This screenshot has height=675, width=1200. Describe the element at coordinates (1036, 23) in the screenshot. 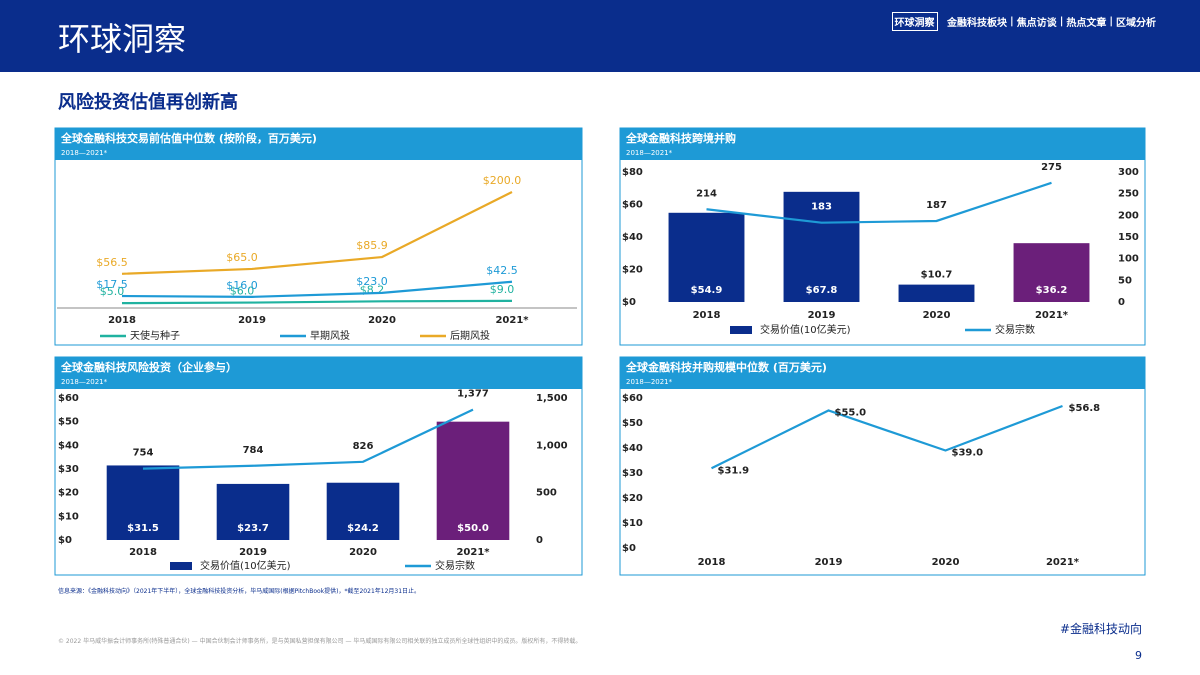

I see `nav-item: 焦点访谈` at that location.